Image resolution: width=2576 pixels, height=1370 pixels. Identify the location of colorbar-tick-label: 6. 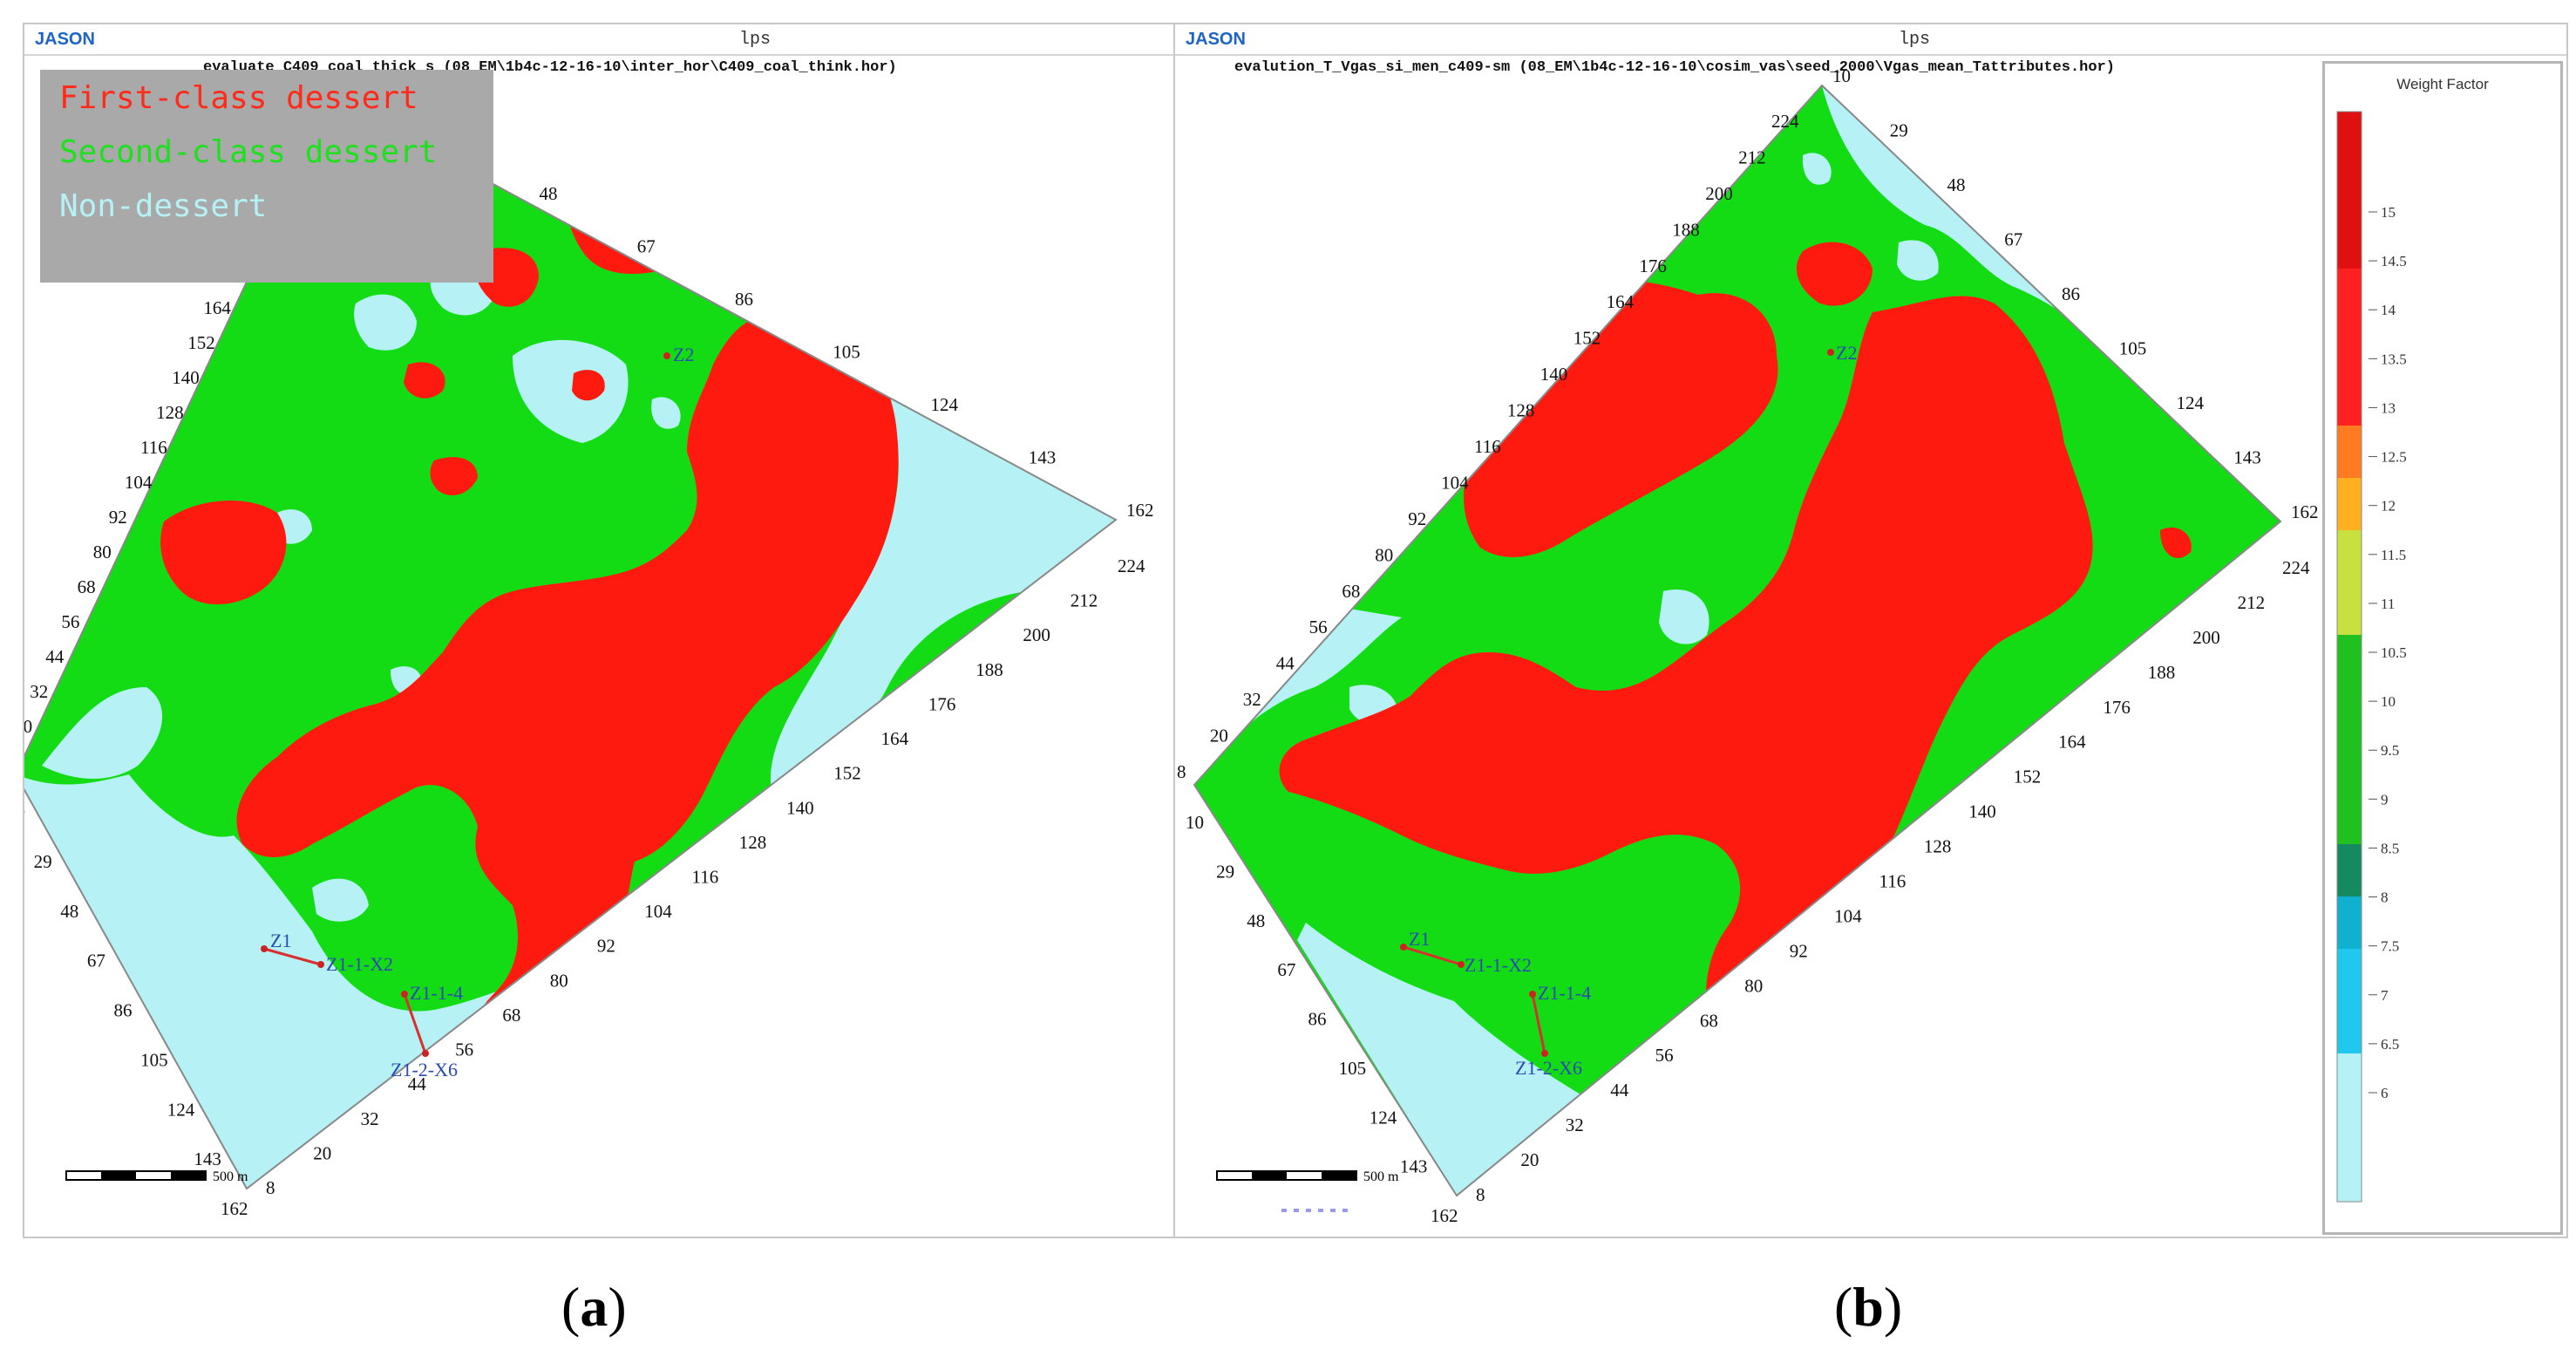
(2385, 1093).